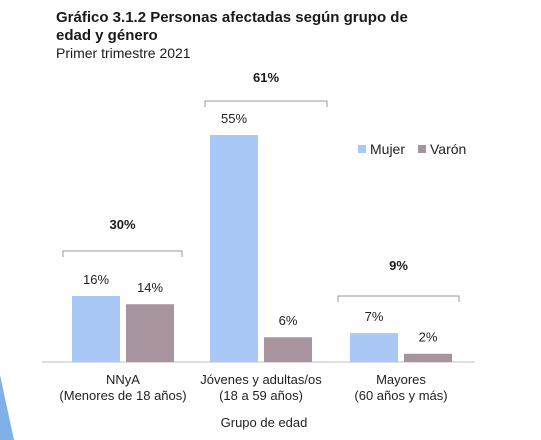 The width and height of the screenshot is (541, 440). I want to click on data-label-mujer-2: 7%, so click(374, 316).